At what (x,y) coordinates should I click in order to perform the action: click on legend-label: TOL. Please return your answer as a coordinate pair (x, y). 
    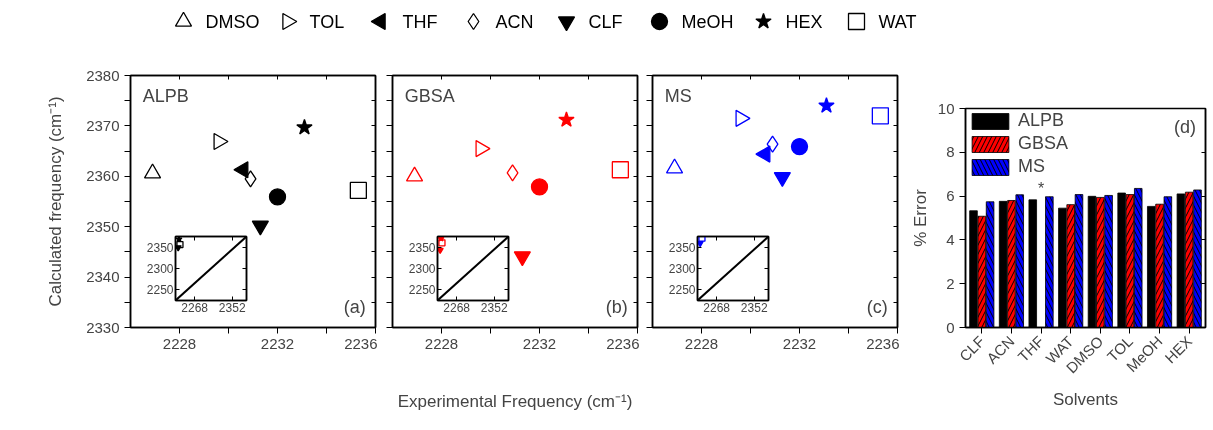
    Looking at the image, I should click on (327, 21).